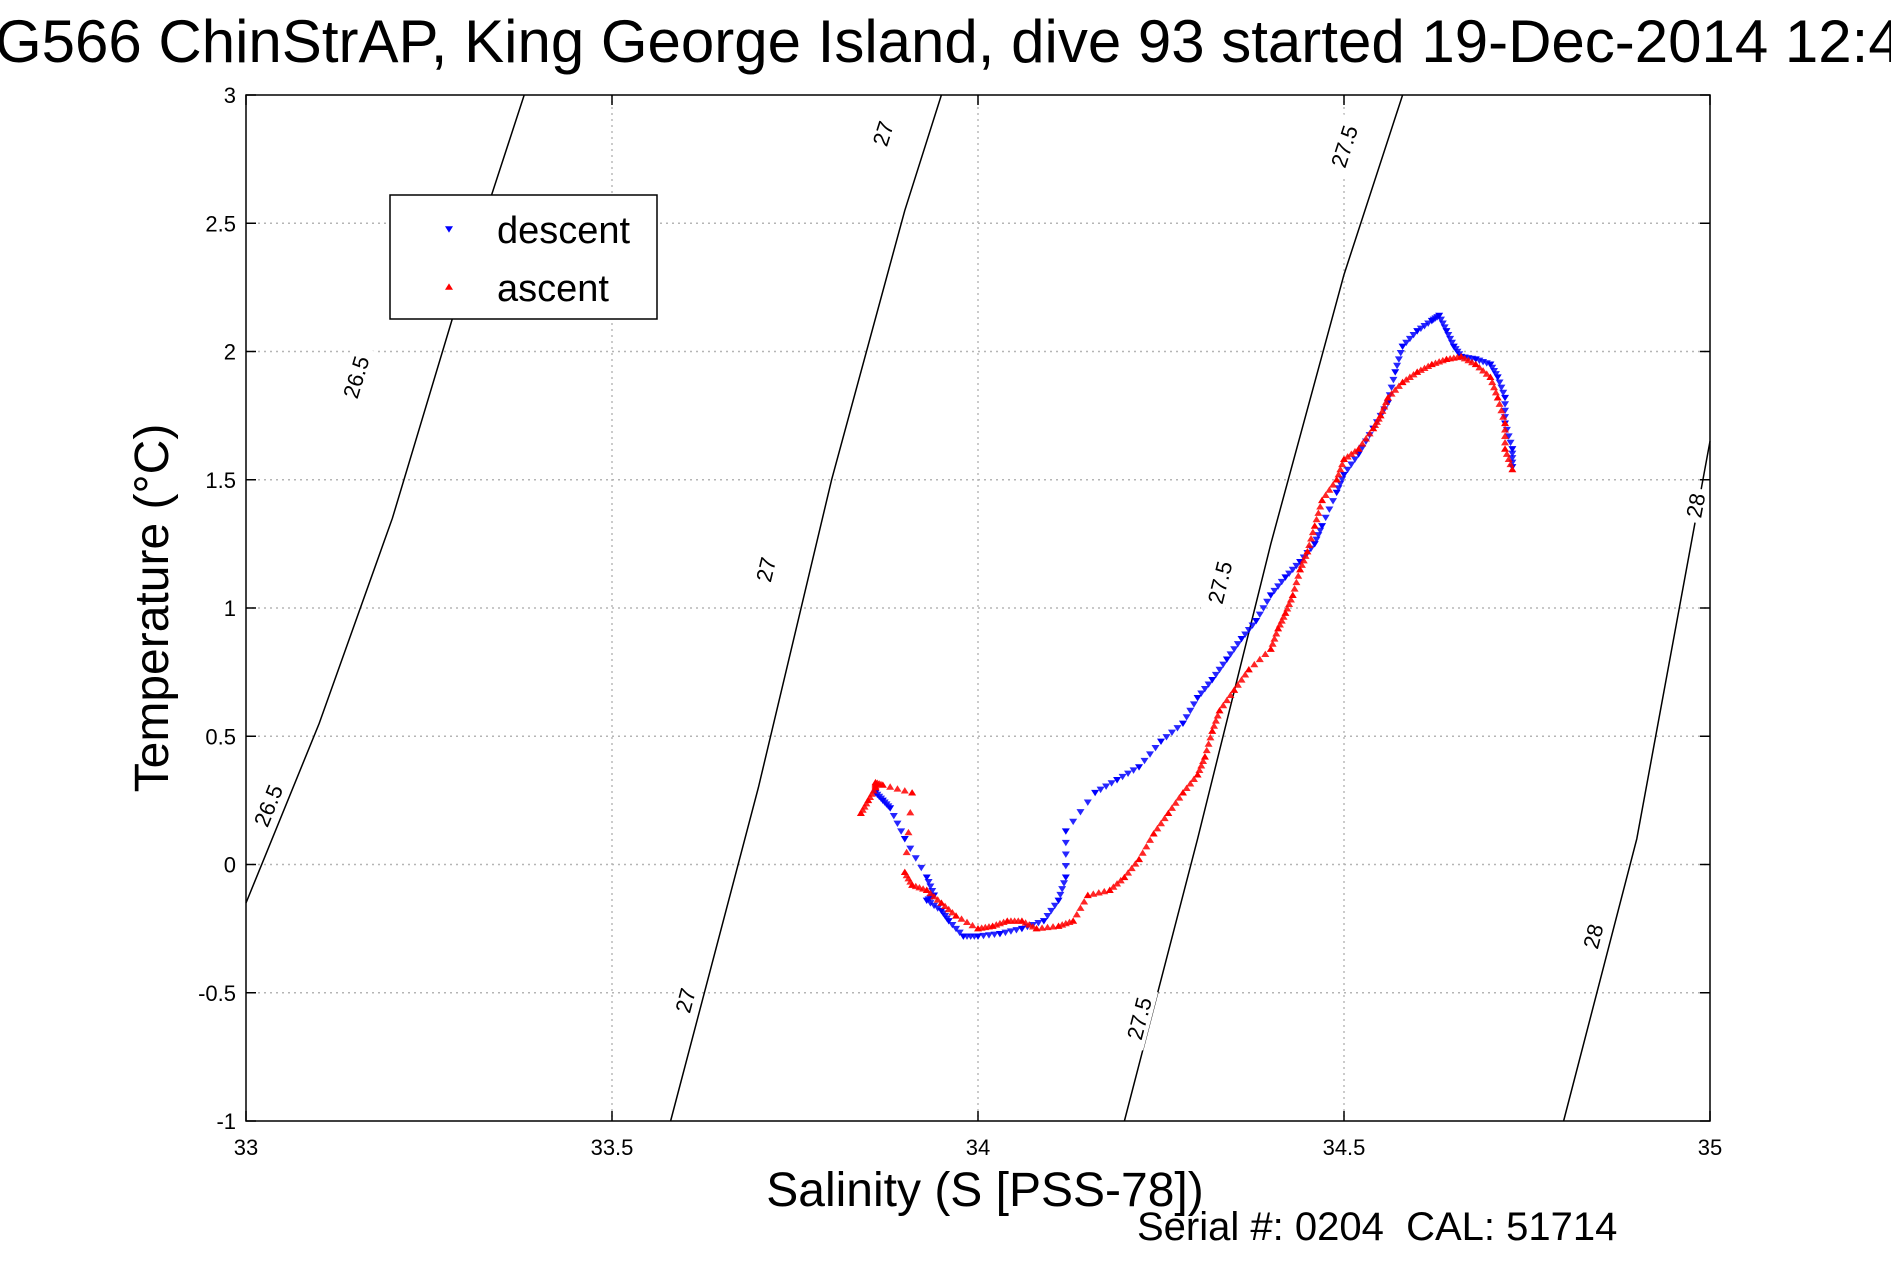 The width and height of the screenshot is (1891, 1262). I want to click on x-tick-label: 33.5, so click(612, 1147).